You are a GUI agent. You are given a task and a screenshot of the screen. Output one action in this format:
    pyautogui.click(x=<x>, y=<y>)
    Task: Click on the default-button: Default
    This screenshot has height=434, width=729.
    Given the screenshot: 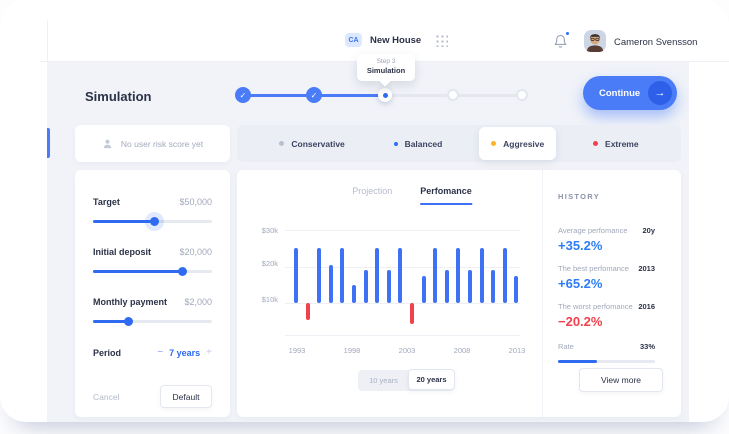 What is the action you would take?
    pyautogui.click(x=186, y=396)
    